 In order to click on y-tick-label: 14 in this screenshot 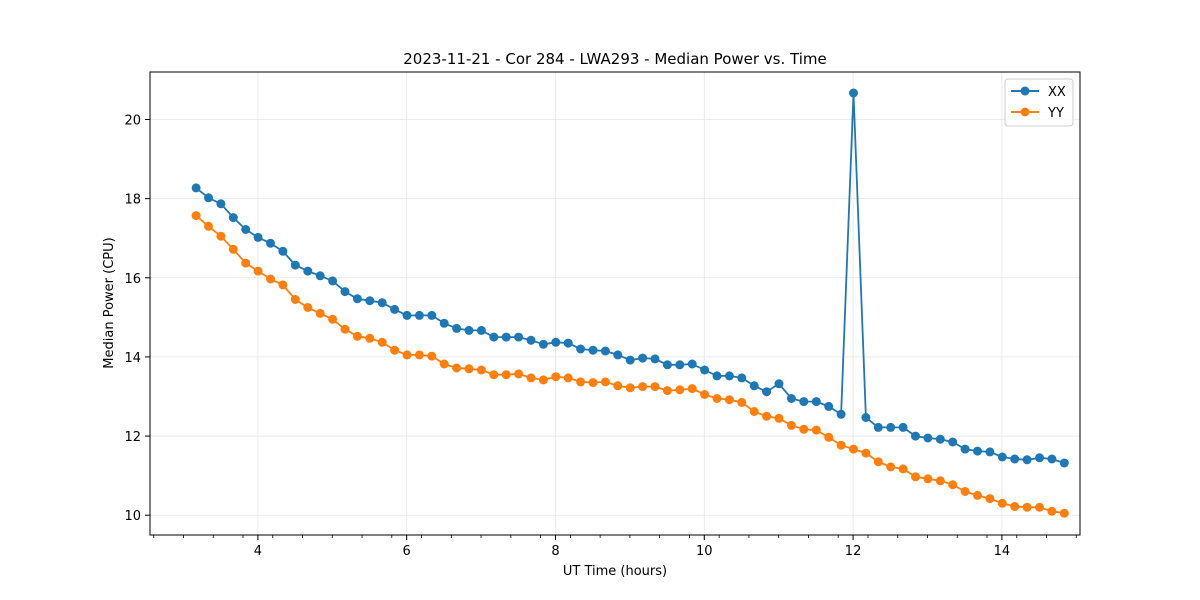, I will do `click(132, 358)`.